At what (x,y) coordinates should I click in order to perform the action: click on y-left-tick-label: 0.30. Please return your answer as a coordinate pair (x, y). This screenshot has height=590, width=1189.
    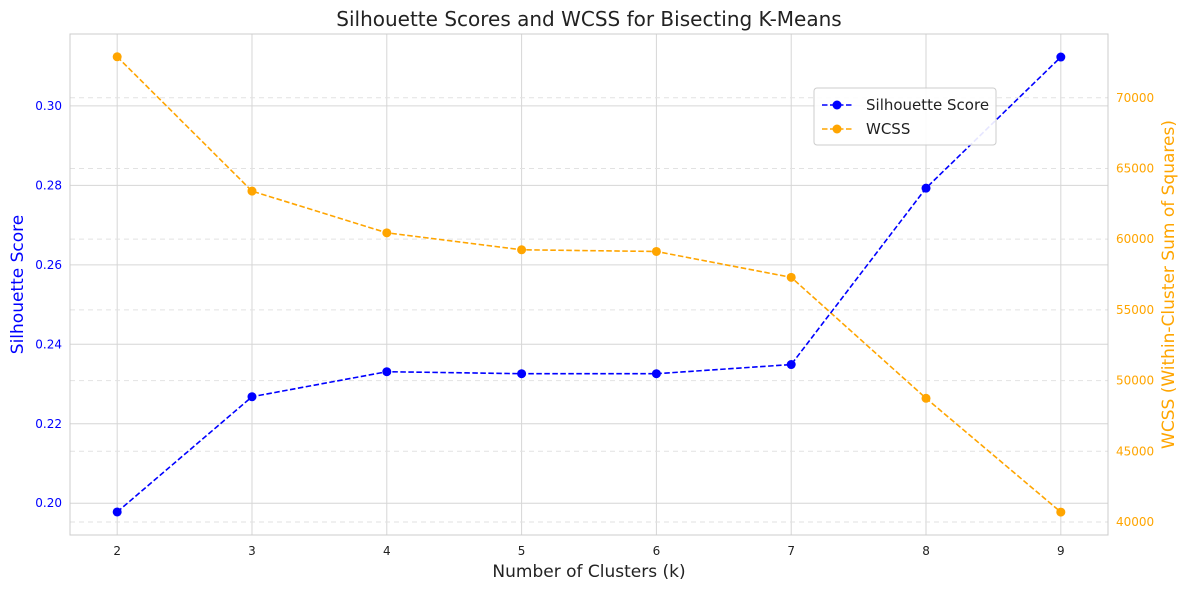
    Looking at the image, I should click on (48, 106).